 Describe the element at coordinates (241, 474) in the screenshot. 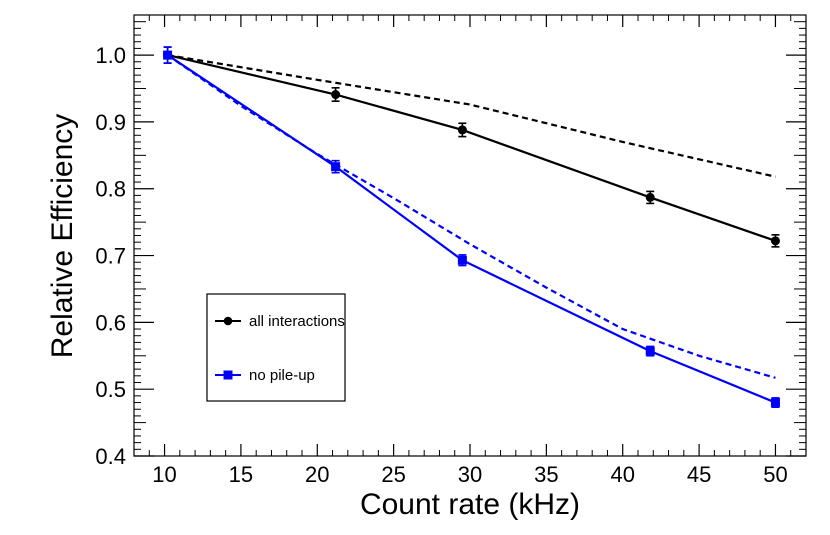

I see `x-tick-label-15: 15` at that location.